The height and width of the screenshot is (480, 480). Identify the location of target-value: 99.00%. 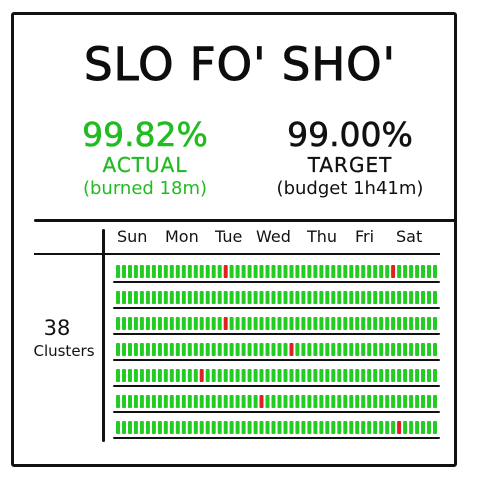
(350, 134).